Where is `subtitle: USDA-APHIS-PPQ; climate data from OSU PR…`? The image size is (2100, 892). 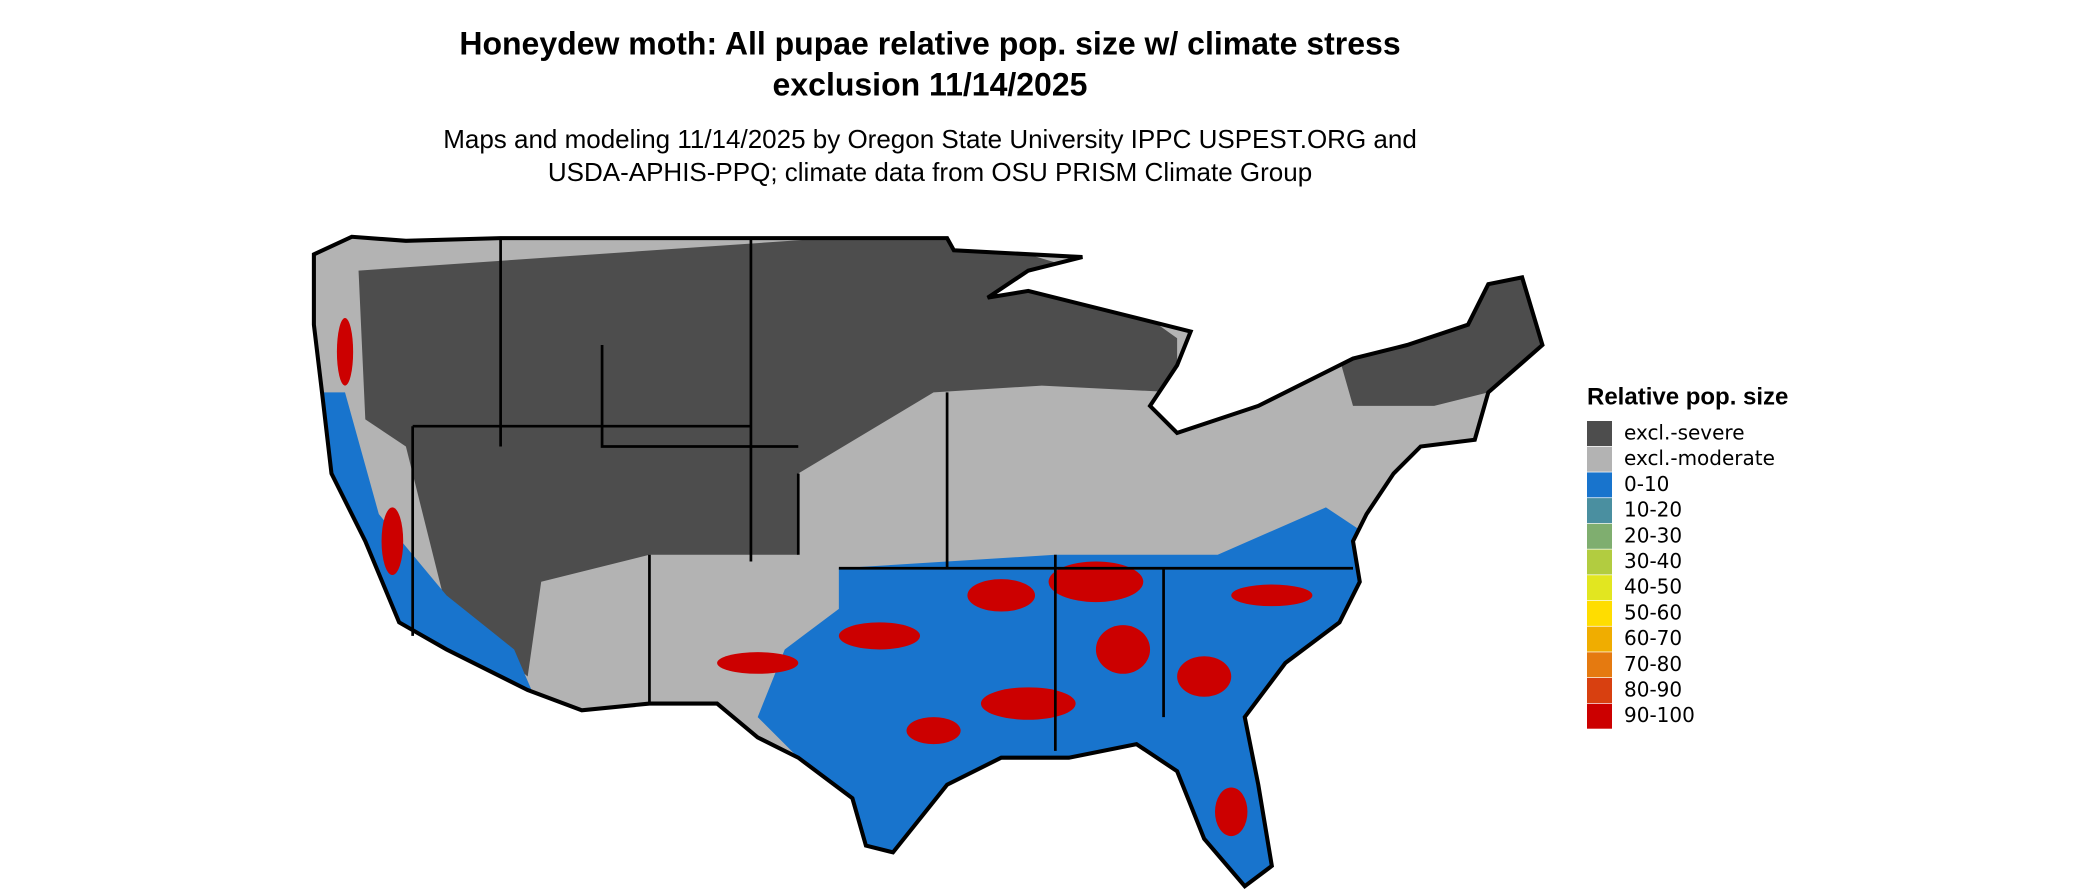 subtitle: USDA-APHIS-PPQ; climate data from OSU PR… is located at coordinates (930, 172).